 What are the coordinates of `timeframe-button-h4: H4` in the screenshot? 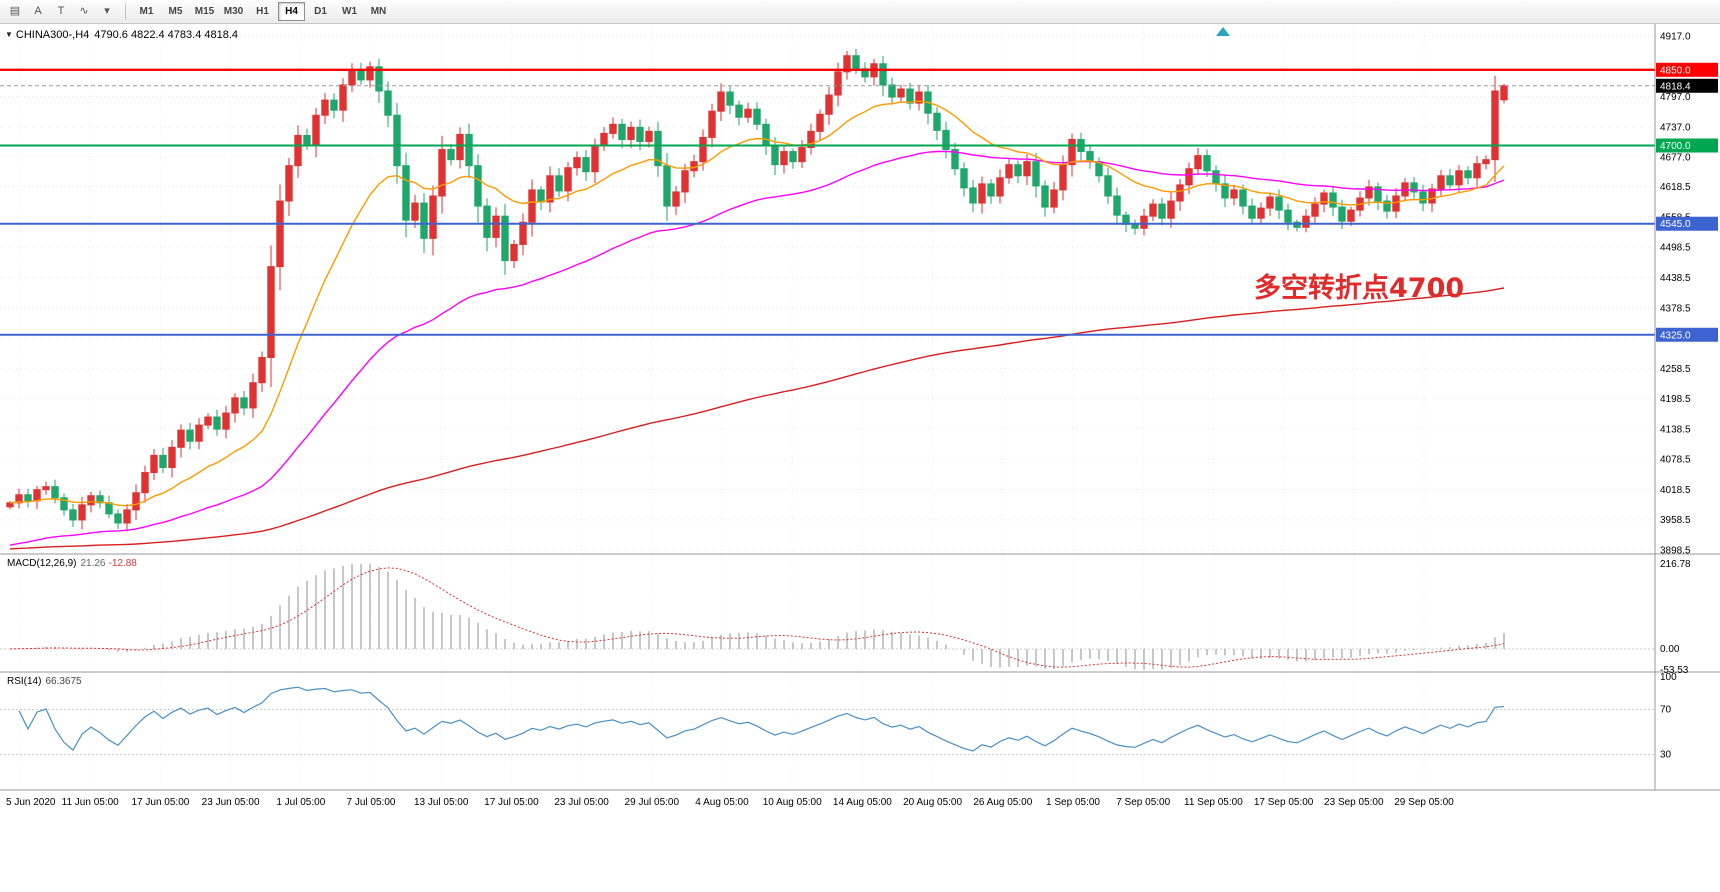 It's located at (291, 11).